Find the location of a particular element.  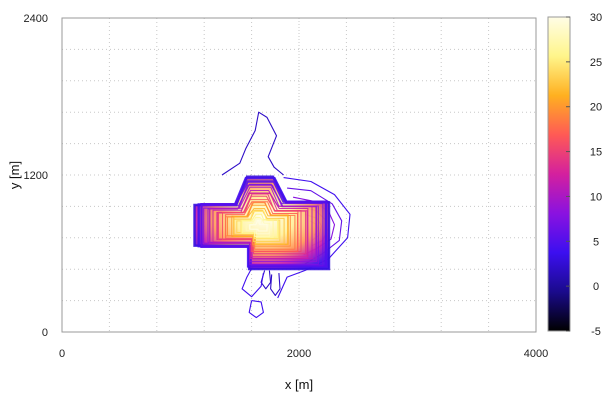

x-axis-ticks: 0 2000 4000 is located at coordinates (303, 354).